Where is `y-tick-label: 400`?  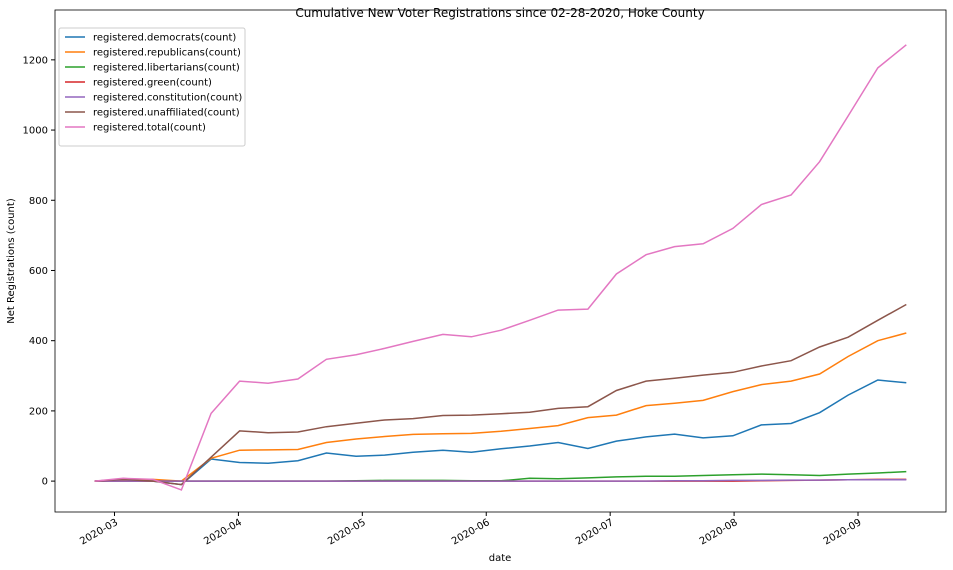
y-tick-label: 400 is located at coordinates (38, 341).